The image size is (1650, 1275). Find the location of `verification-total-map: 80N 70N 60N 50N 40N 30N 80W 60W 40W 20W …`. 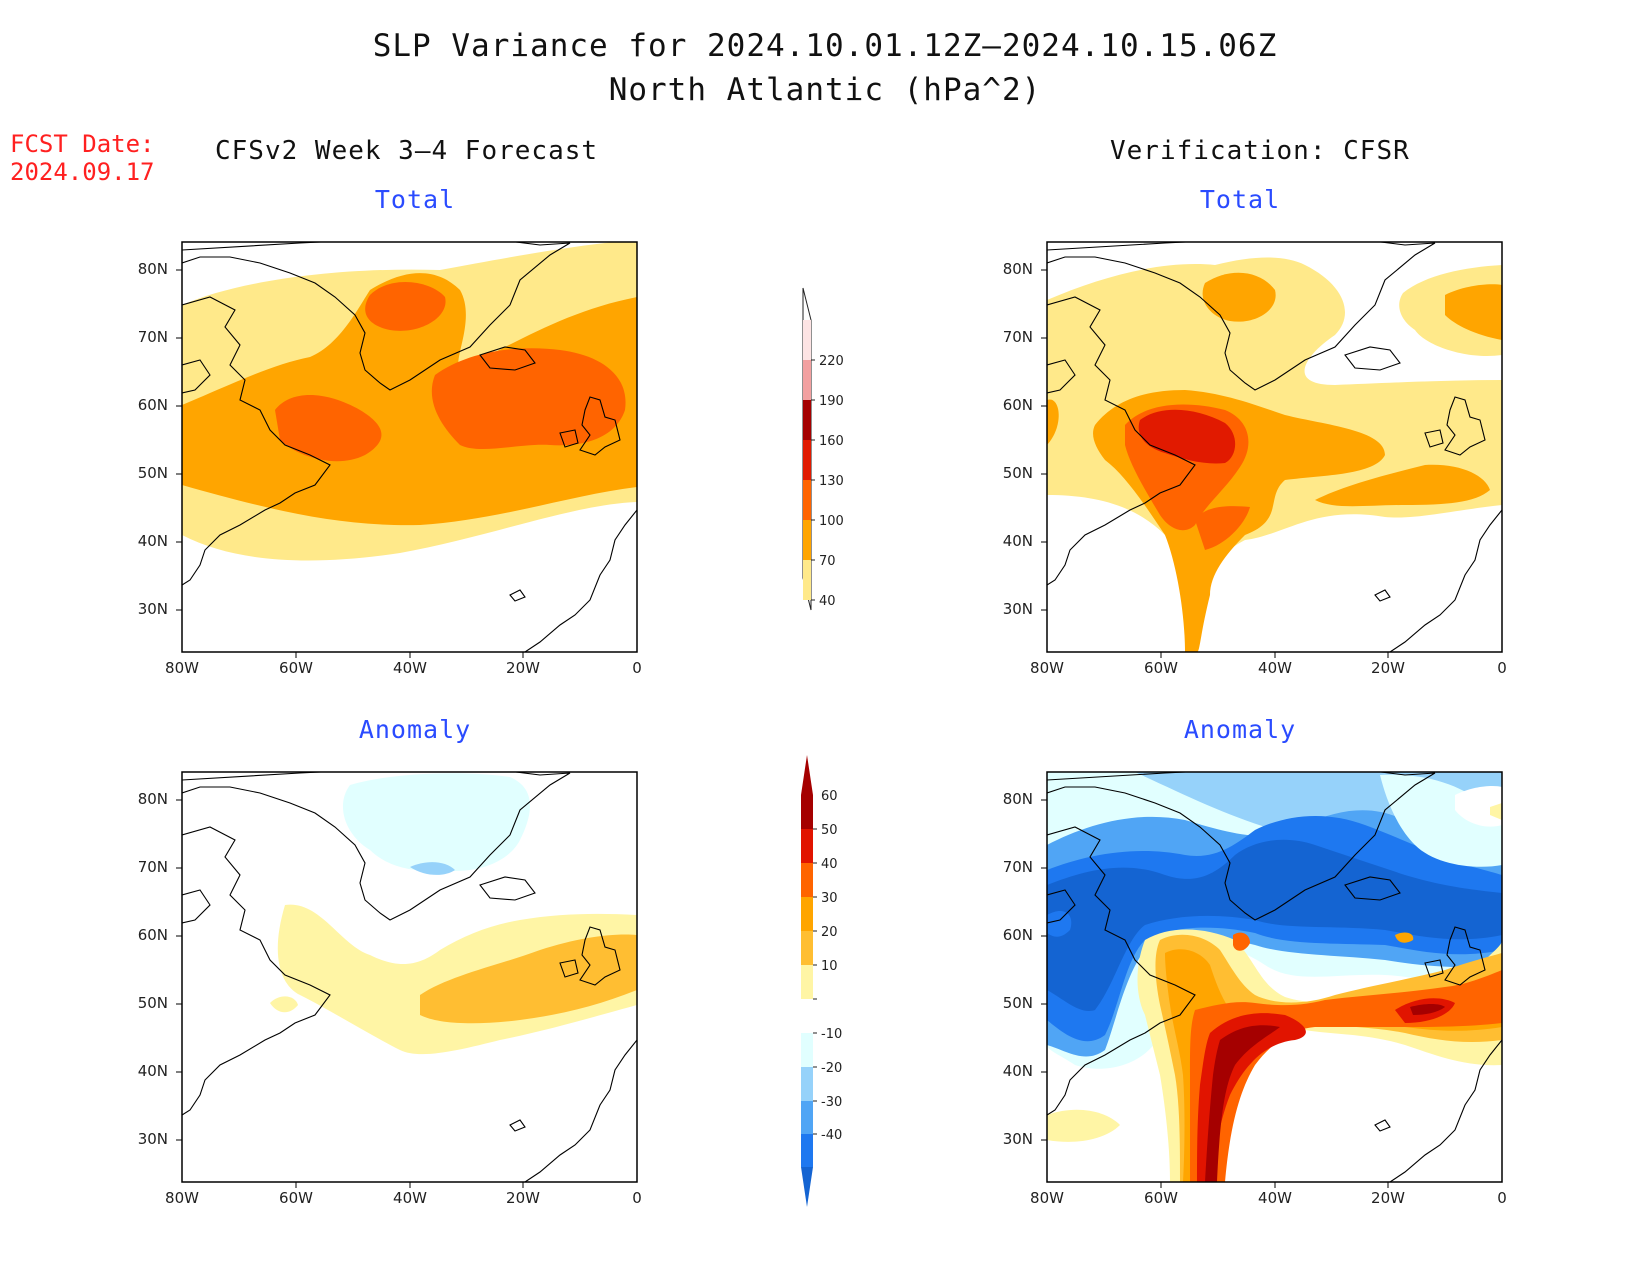

verification-total-map: 80N 70N 60N 50N 40N 30N 80W 60W 40W 20W … is located at coordinates (1255, 462).